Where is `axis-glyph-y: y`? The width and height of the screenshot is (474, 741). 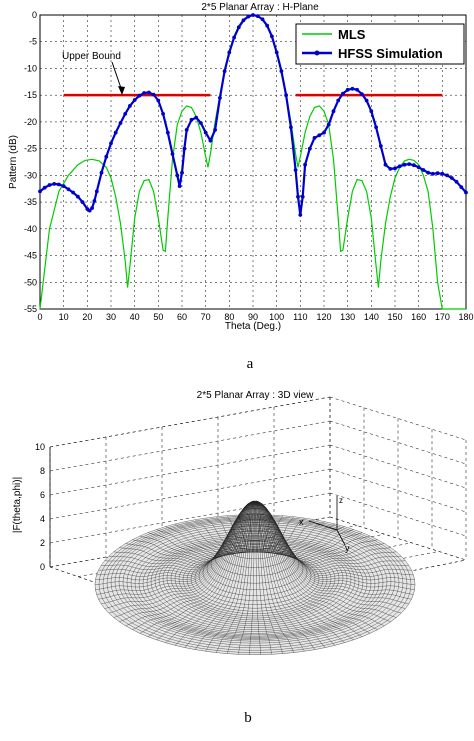
axis-glyph-y: y is located at coordinates (347, 548).